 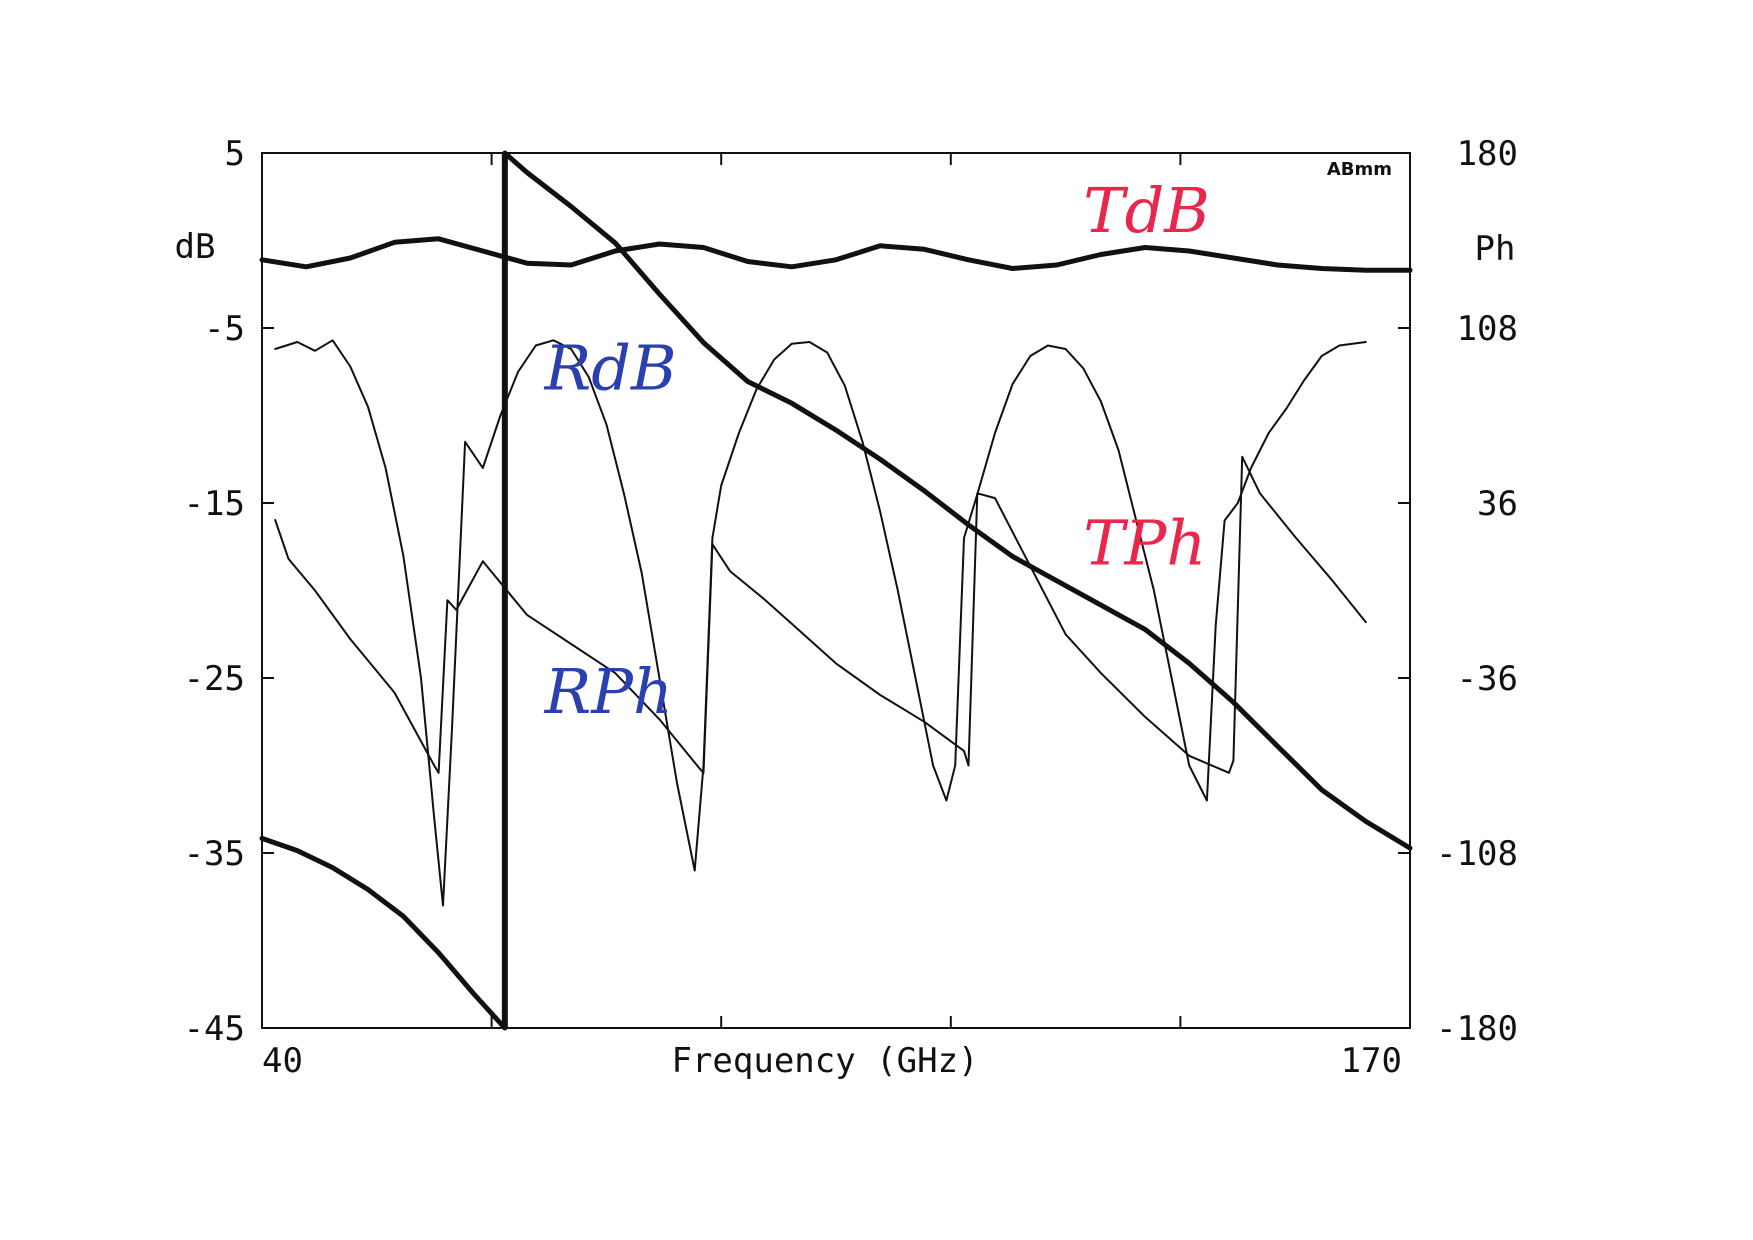 What do you see at coordinates (1495, 249) in the screenshot?
I see `right-axis-unit: Ph` at bounding box center [1495, 249].